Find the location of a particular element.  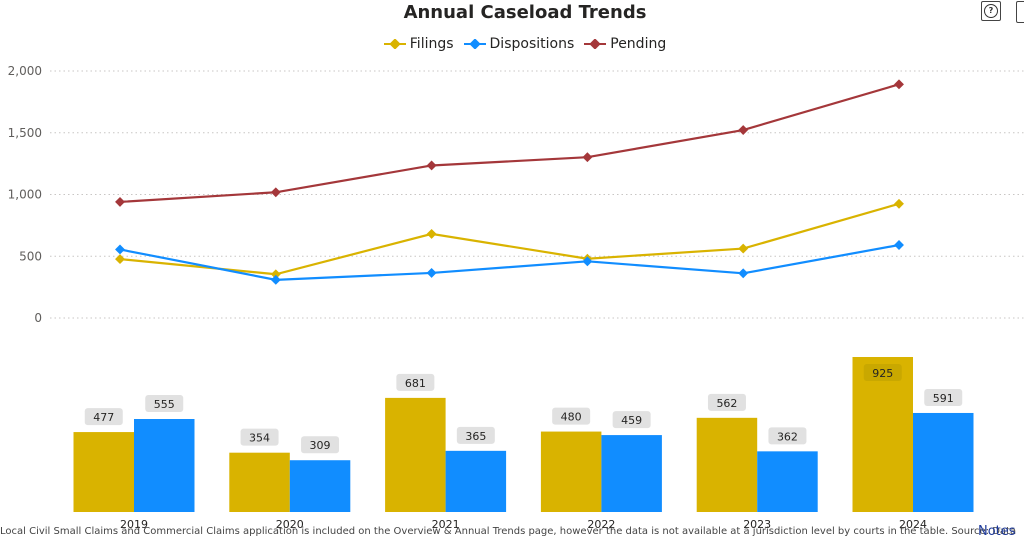

legend-item-pending: Pending is located at coordinates (625, 44).